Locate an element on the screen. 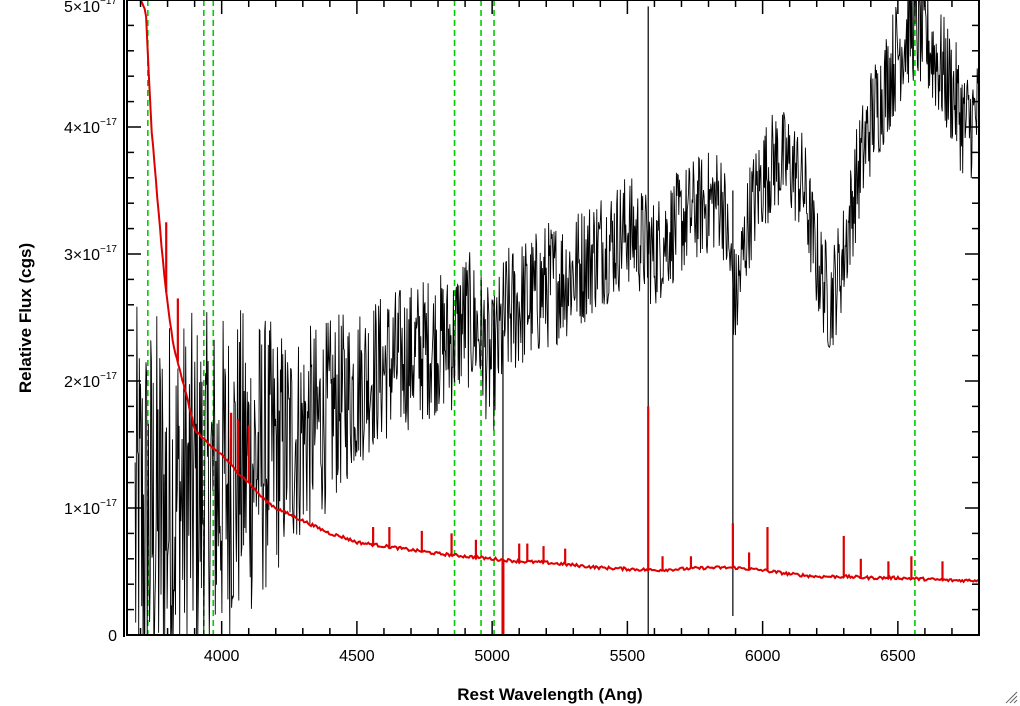 This screenshot has height=706, width=1020. y-tick-label: 4×10⁻¹⁷ is located at coordinates (90, 127).